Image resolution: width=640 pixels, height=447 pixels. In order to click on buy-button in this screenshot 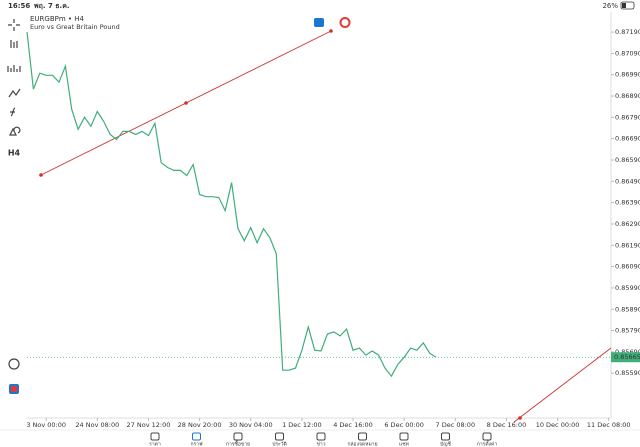, I will do `click(345, 22)`.